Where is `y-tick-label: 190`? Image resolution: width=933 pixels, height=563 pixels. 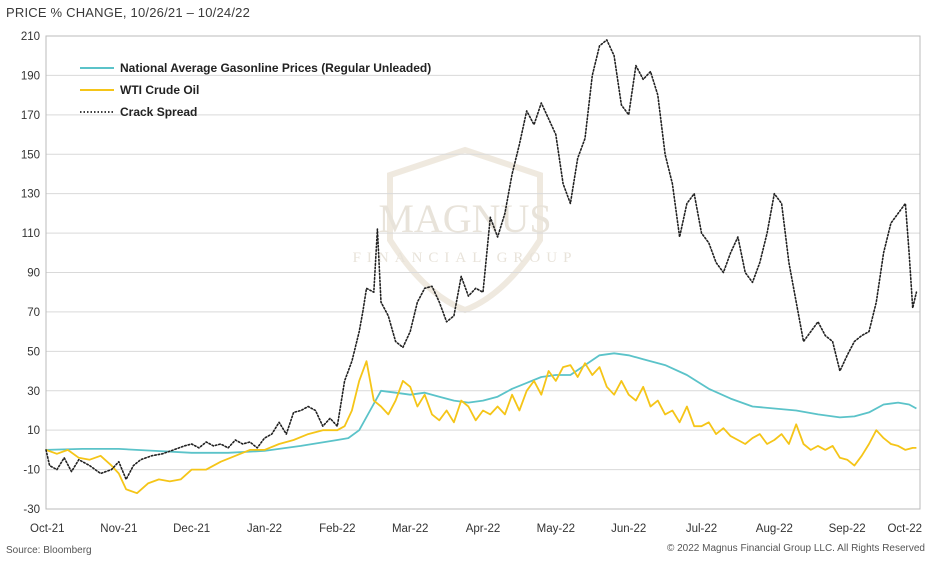
y-tick-label: 190 is located at coordinates (30, 76).